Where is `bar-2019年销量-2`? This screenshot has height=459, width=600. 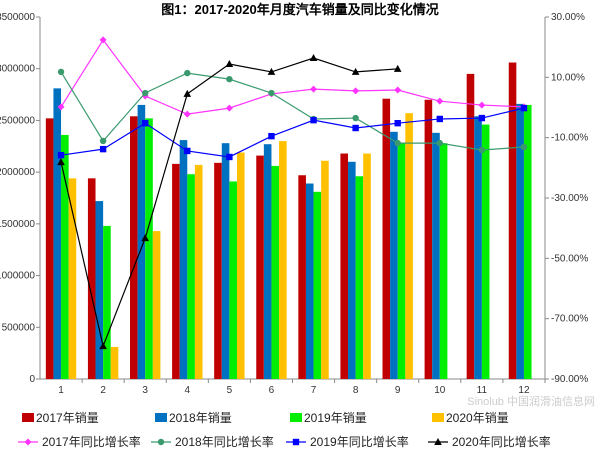 bar-2019年销量-2 is located at coordinates (107, 302).